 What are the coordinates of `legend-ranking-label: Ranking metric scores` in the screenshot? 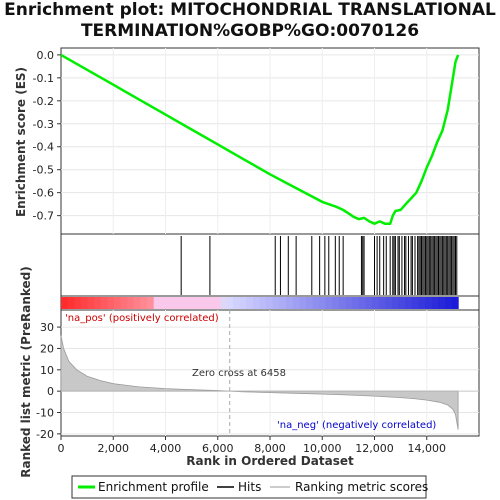 It's located at (361, 487).